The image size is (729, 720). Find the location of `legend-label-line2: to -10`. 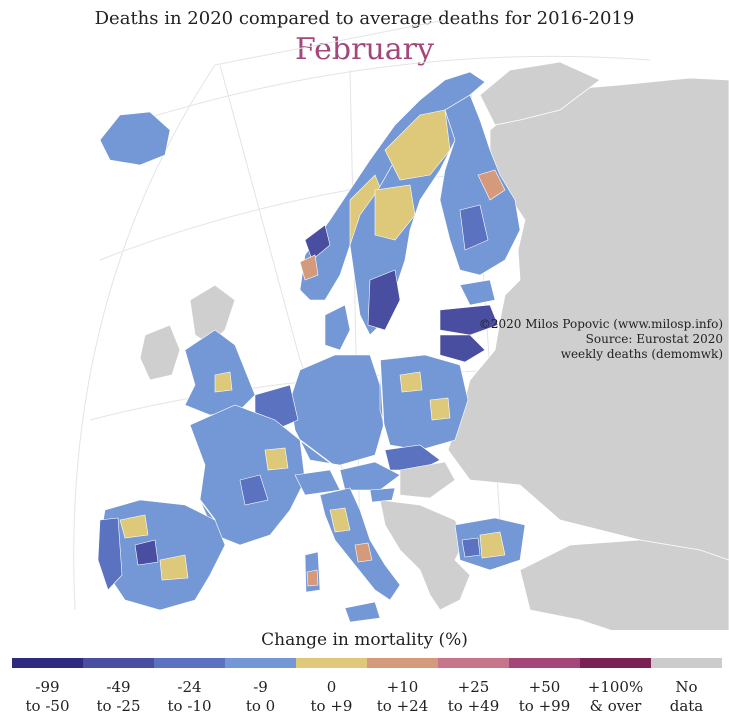

legend-label-line2: to -10 is located at coordinates (189, 706).